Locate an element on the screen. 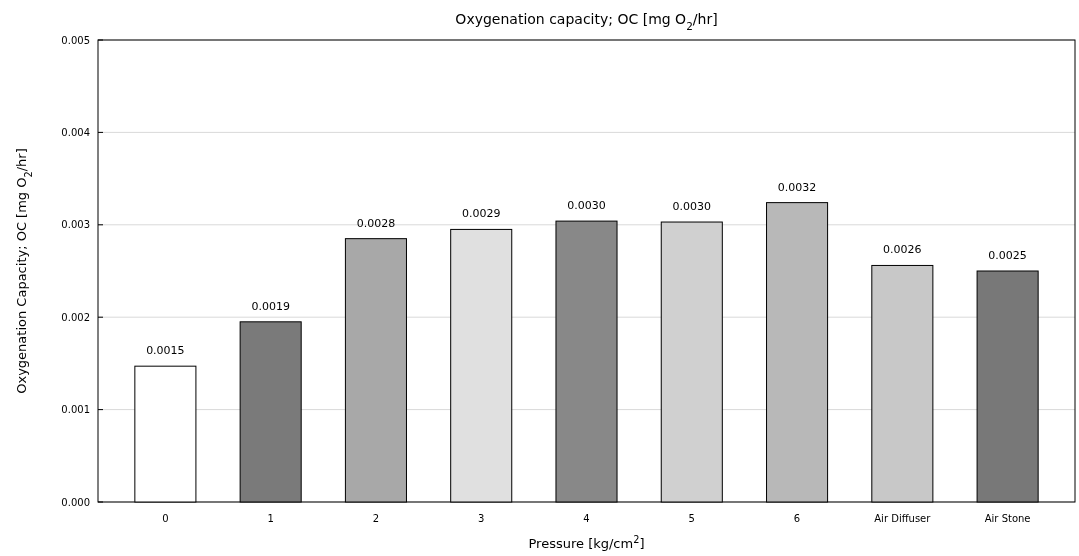  y-tick-label: 0.003 is located at coordinates (75, 225).